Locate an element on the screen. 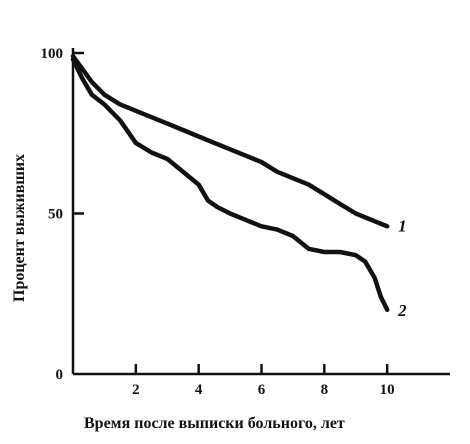 The height and width of the screenshot is (444, 470). y-tick-label: 50 is located at coordinates (55, 215).